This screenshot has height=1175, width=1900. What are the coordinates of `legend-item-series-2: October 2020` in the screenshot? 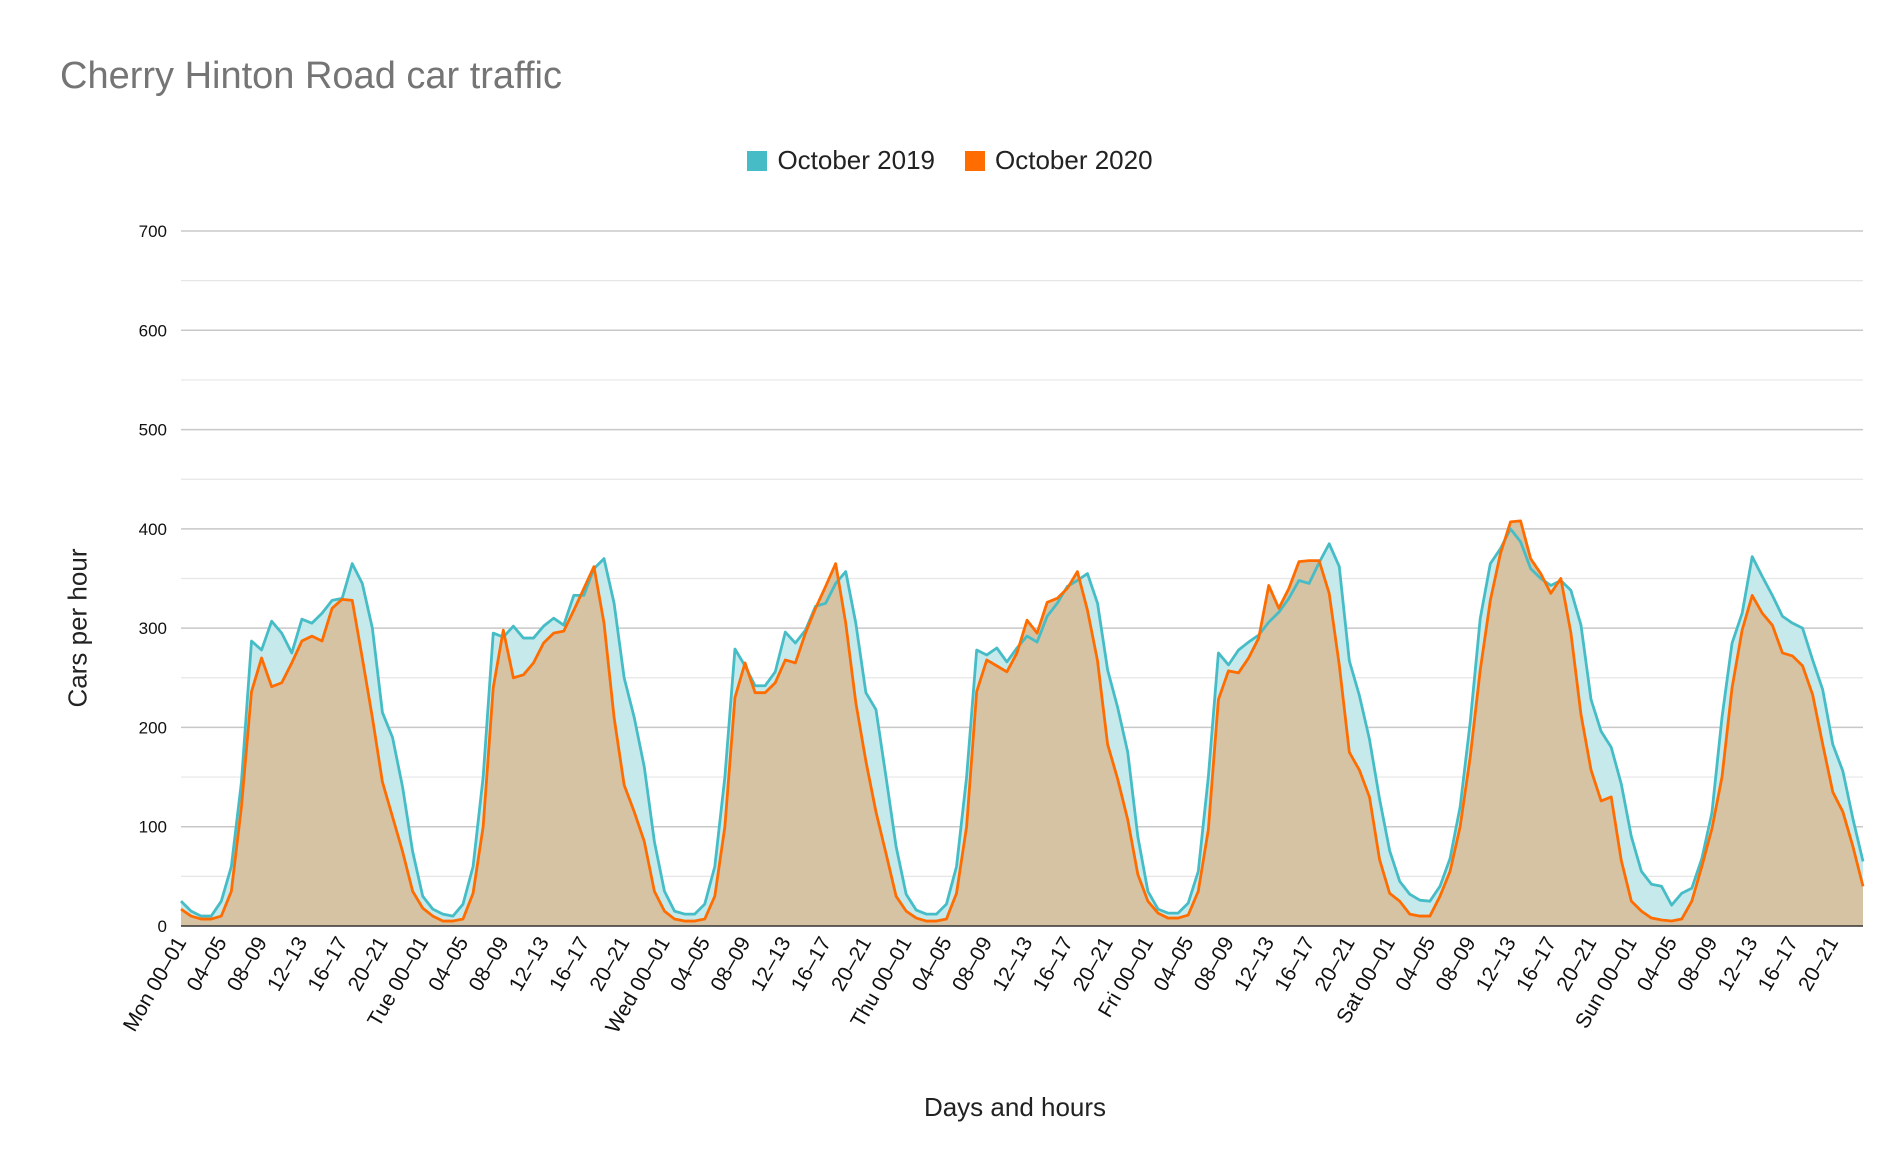 It's located at (1059, 160).